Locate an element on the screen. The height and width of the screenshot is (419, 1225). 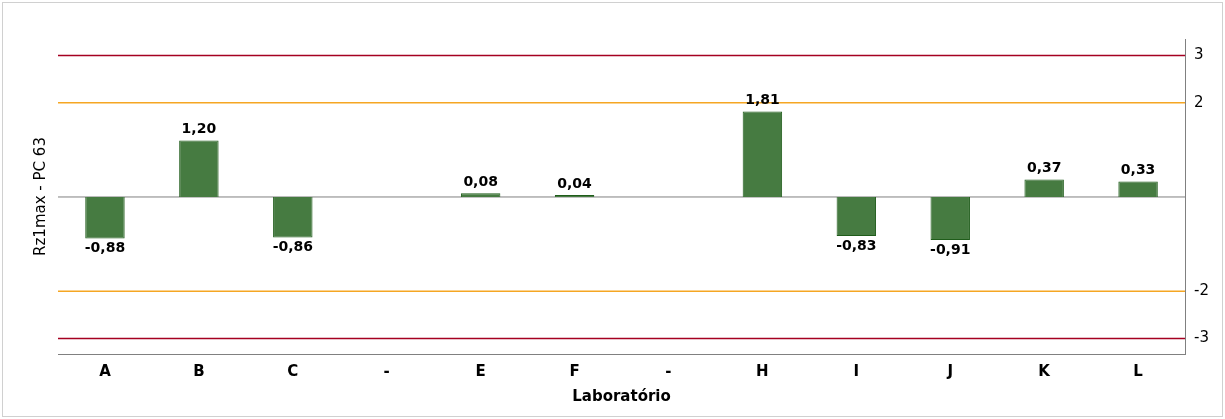
x-tick-label: L is located at coordinates (1138, 370).